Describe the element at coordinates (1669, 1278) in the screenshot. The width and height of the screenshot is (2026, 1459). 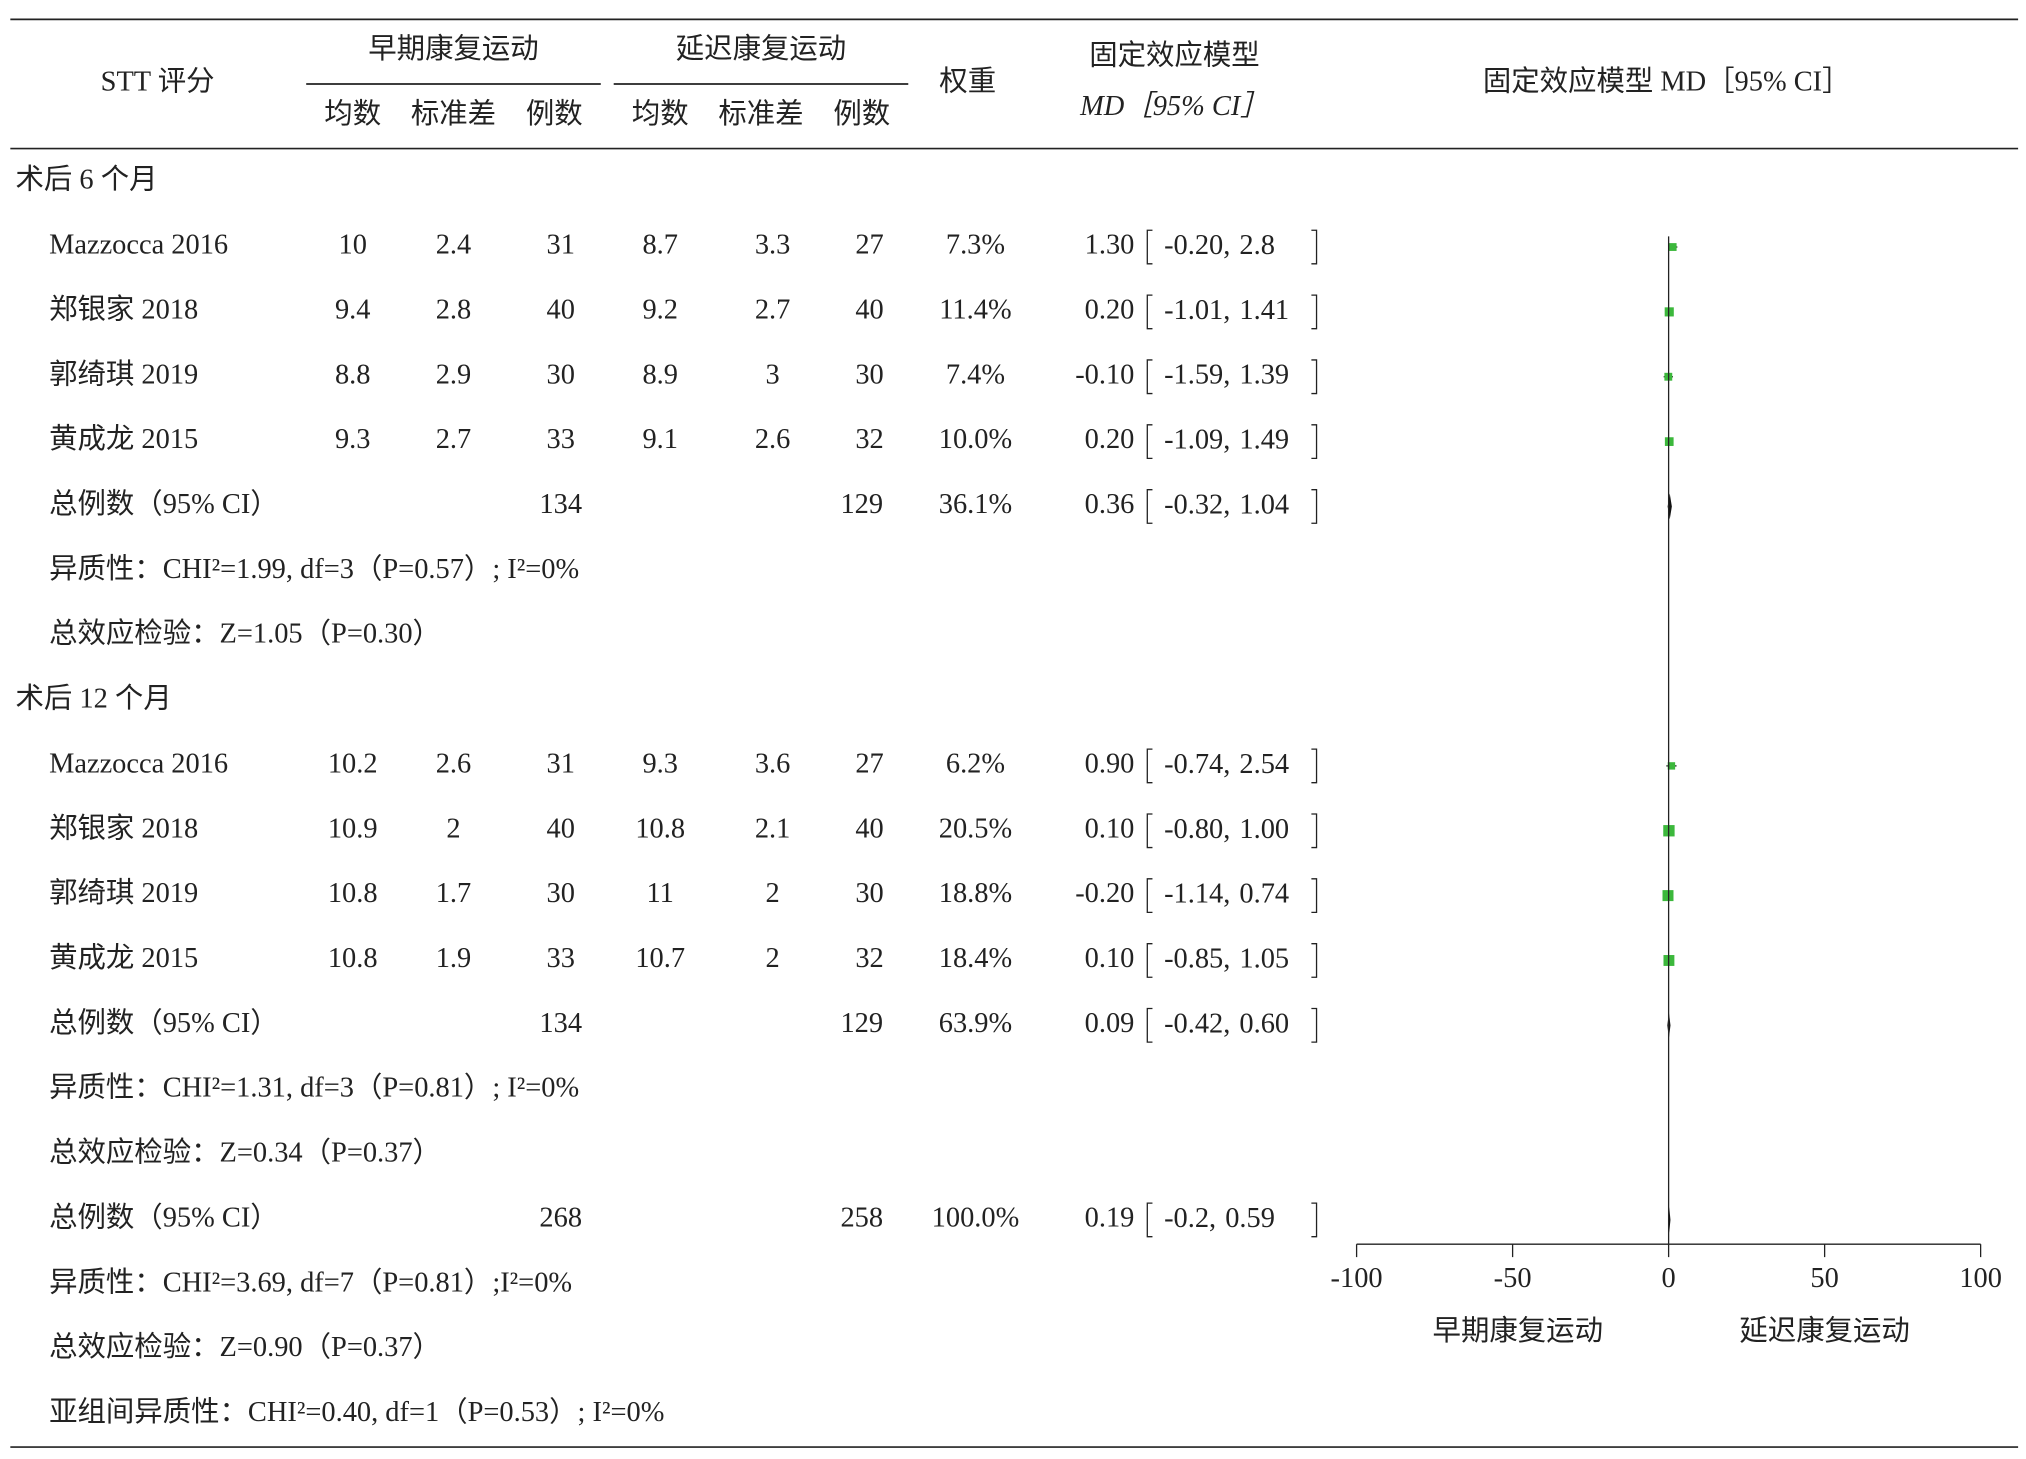
I see `x-tick-label: 0` at that location.